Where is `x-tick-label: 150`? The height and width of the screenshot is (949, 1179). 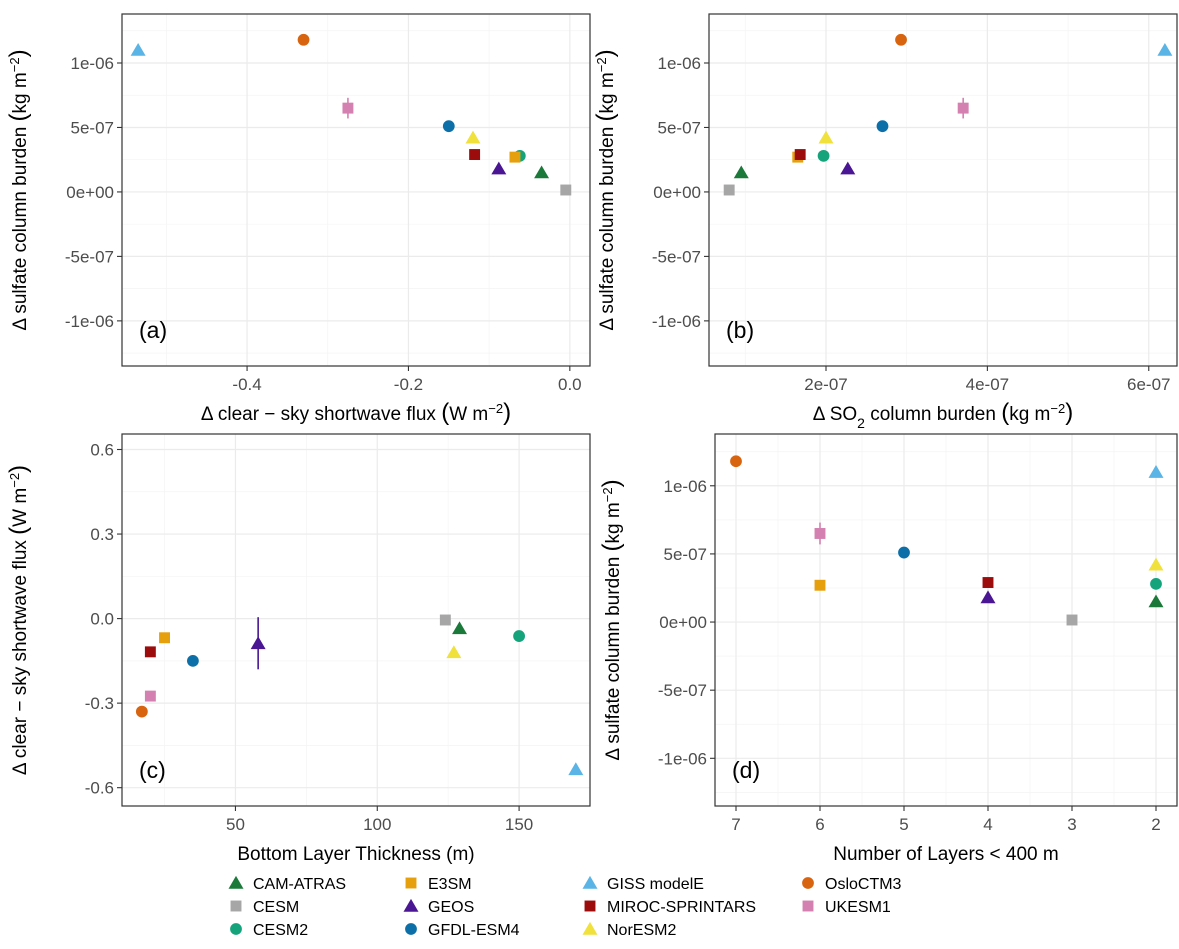 x-tick-label: 150 is located at coordinates (519, 824).